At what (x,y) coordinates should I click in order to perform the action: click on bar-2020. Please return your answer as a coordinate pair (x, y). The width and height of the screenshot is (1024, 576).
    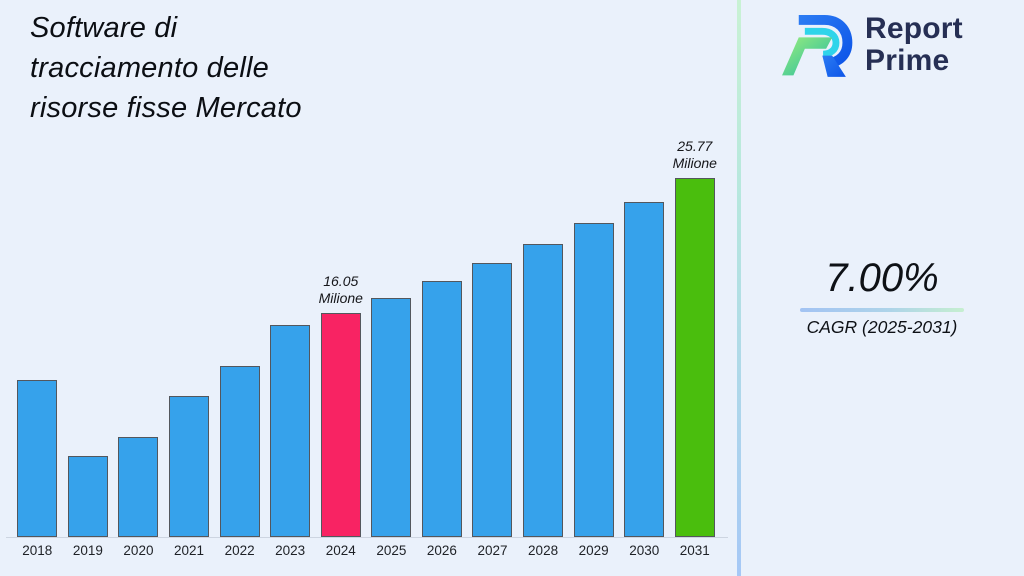
    Looking at the image, I should click on (138, 487).